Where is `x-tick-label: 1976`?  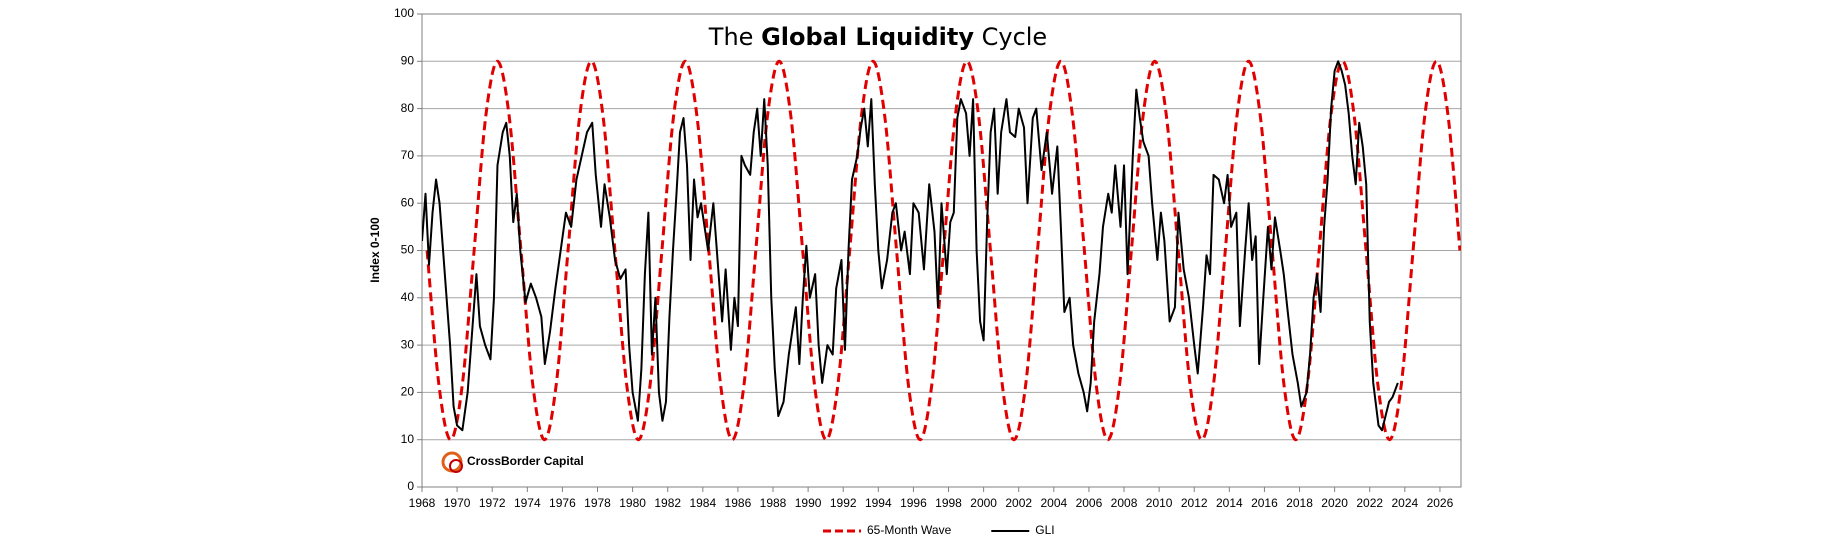
x-tick-label: 1976 is located at coordinates (562, 503).